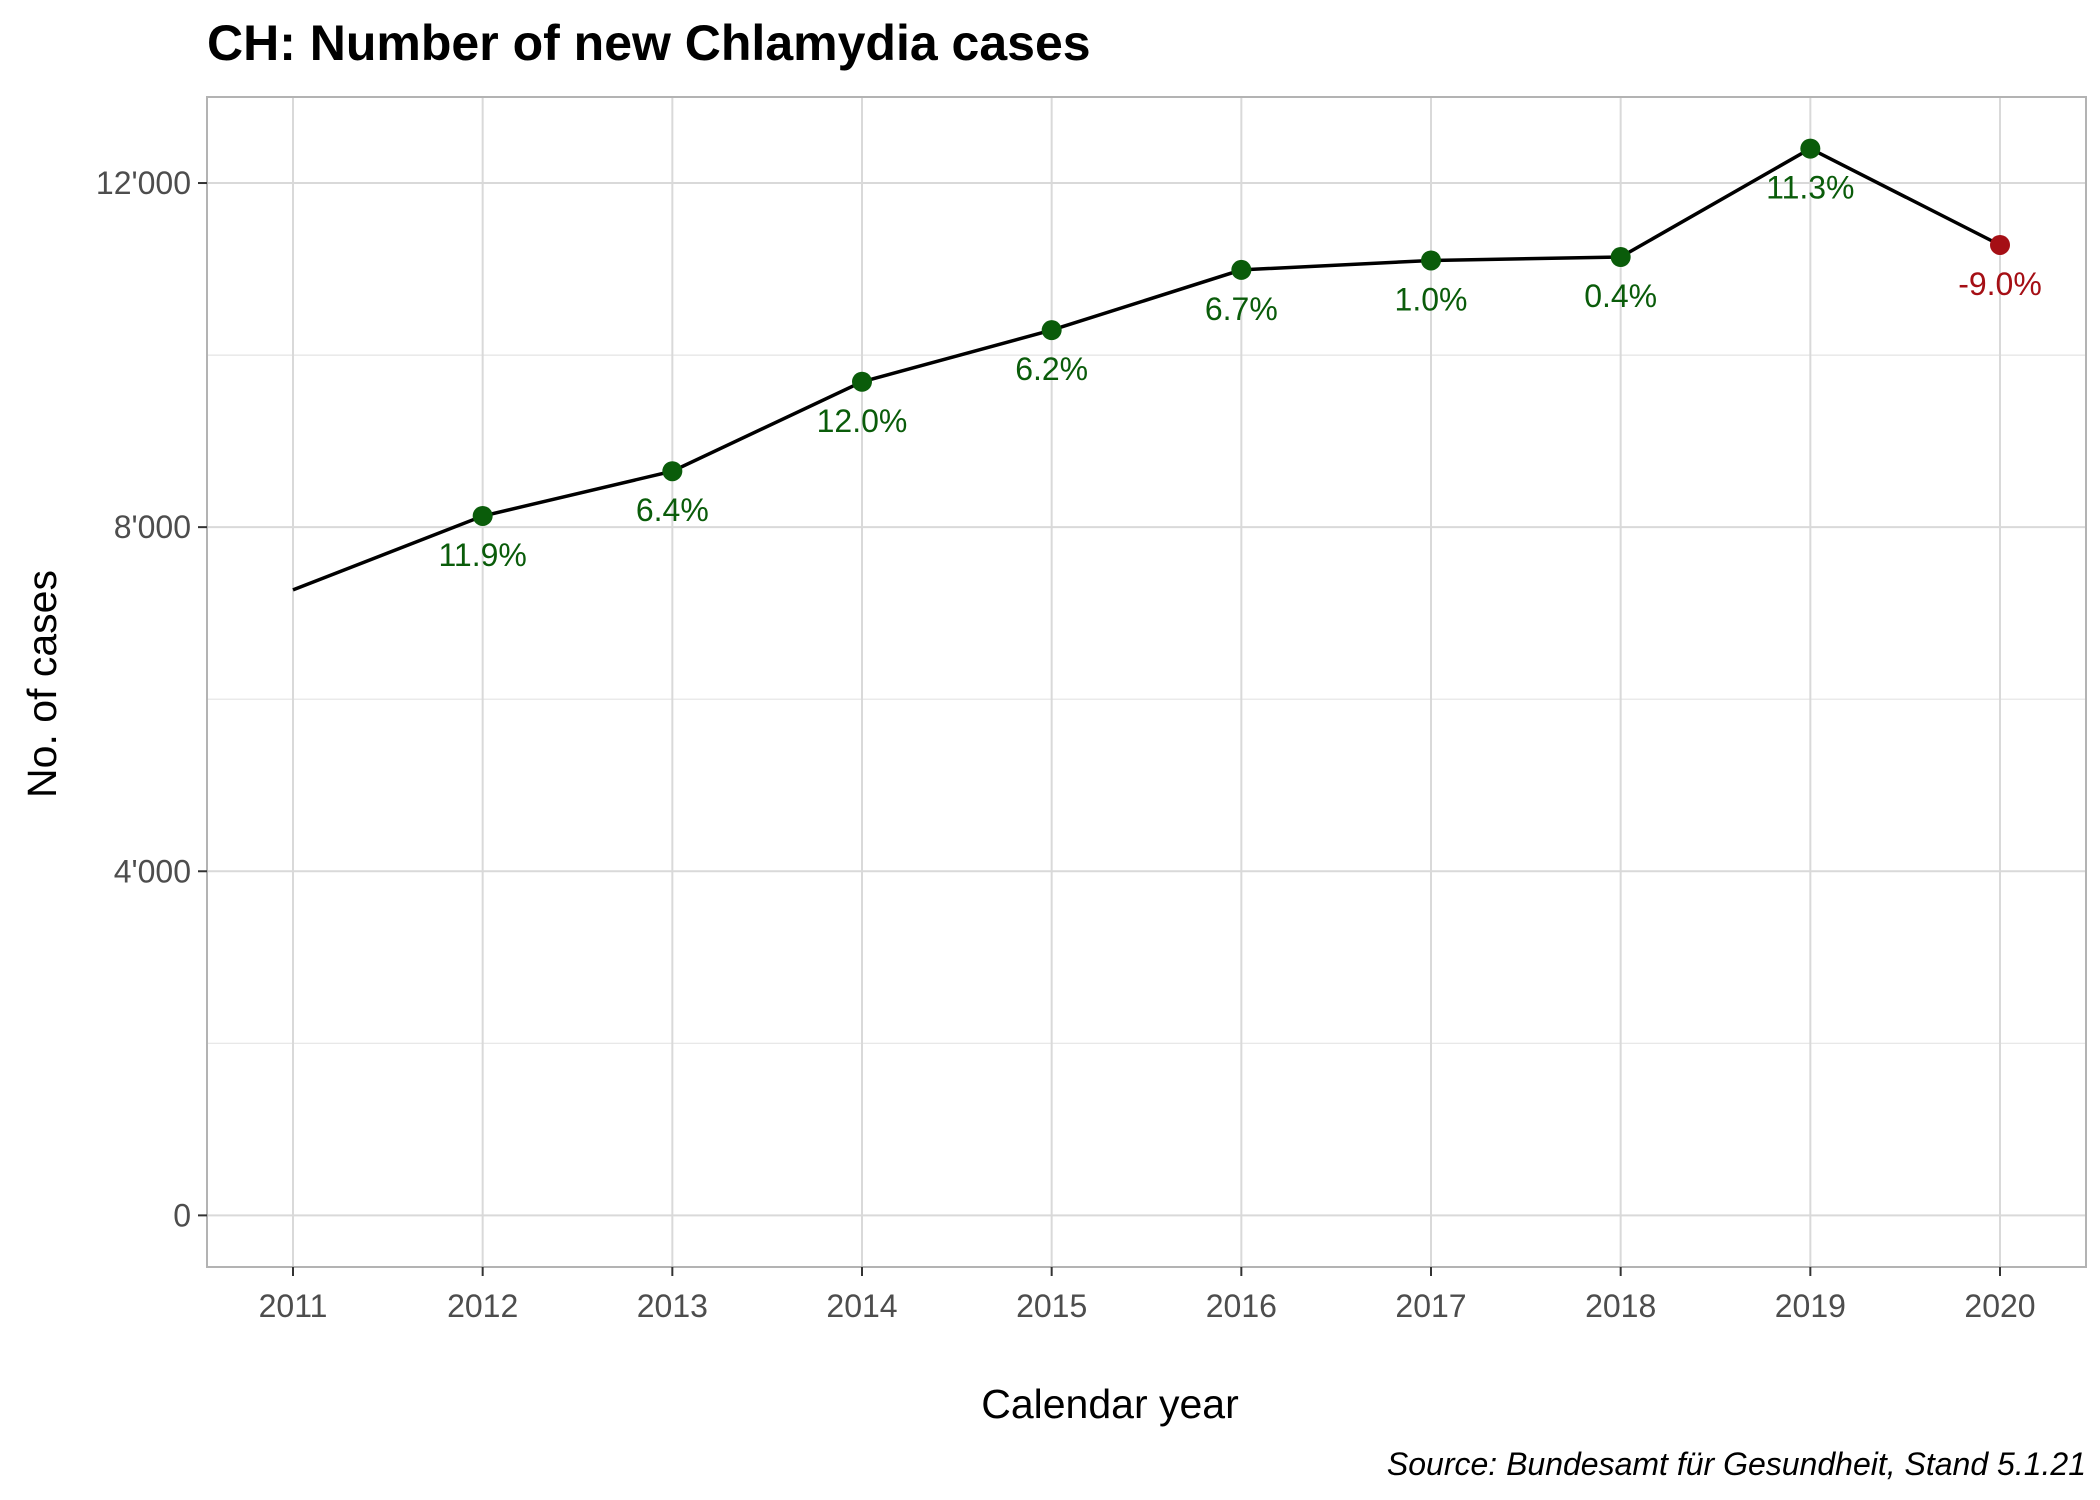  Describe the element at coordinates (1241, 1306) in the screenshot. I see `x-tick-label: 2016` at that location.